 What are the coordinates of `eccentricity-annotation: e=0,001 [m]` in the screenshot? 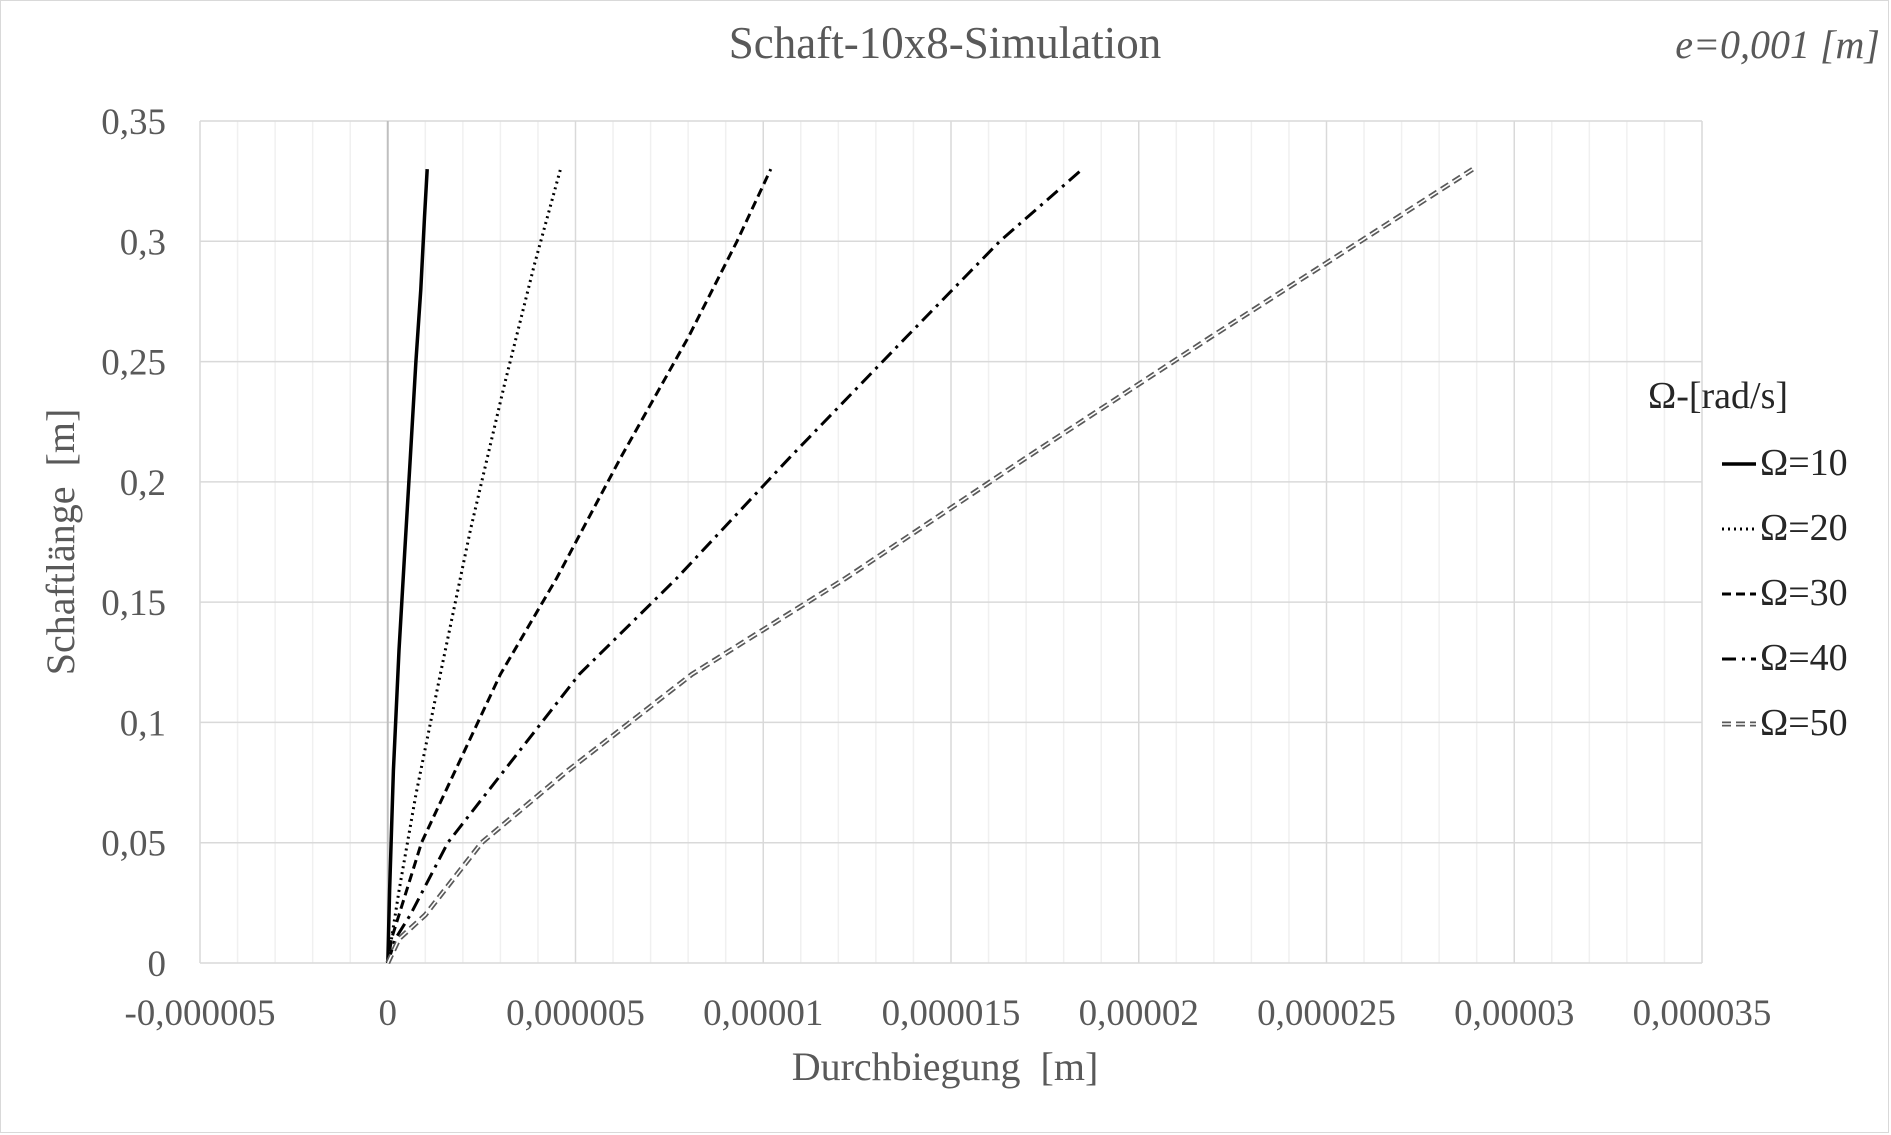 It's located at (1777, 44).